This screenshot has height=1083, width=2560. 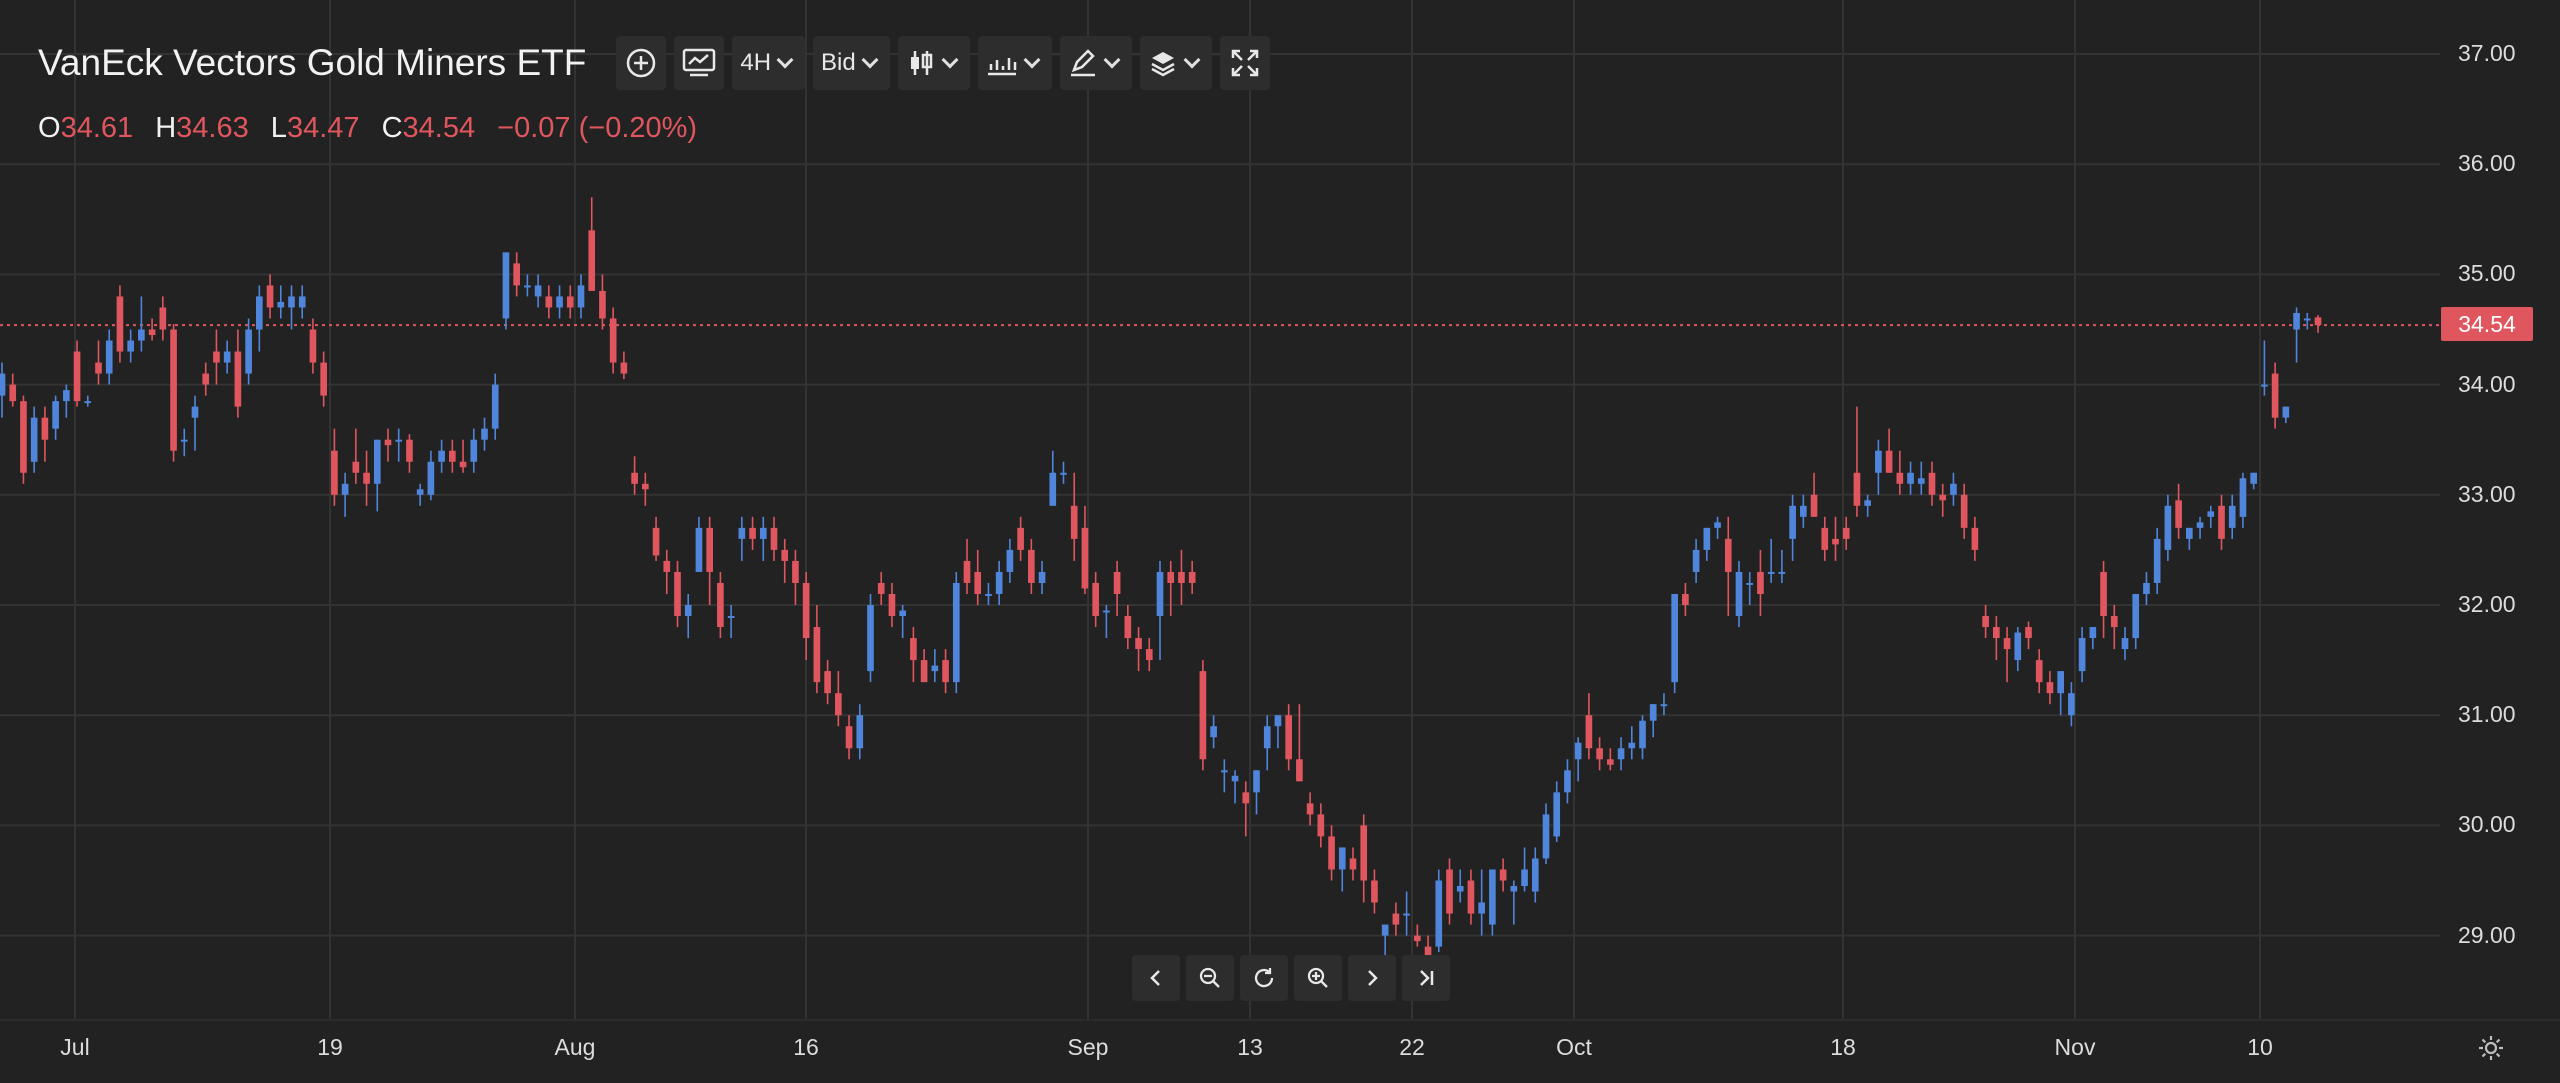 What do you see at coordinates (1095, 63) in the screenshot?
I see `drawing-tools-dropdown` at bounding box center [1095, 63].